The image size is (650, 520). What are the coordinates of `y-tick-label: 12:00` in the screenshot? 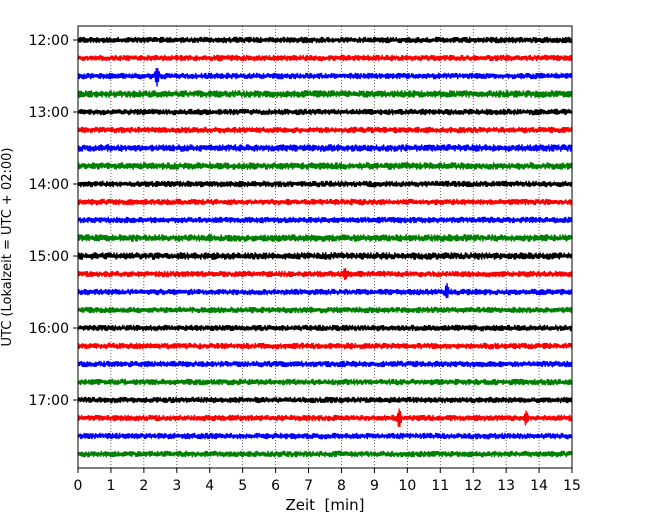 It's located at (49, 41).